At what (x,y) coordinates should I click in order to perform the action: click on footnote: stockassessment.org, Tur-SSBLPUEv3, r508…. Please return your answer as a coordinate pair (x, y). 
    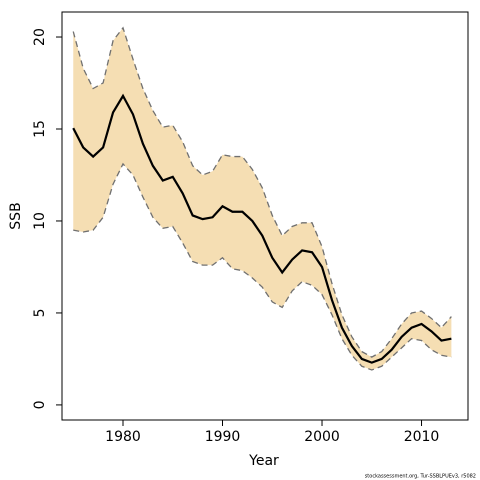
    Looking at the image, I should click on (420, 477).